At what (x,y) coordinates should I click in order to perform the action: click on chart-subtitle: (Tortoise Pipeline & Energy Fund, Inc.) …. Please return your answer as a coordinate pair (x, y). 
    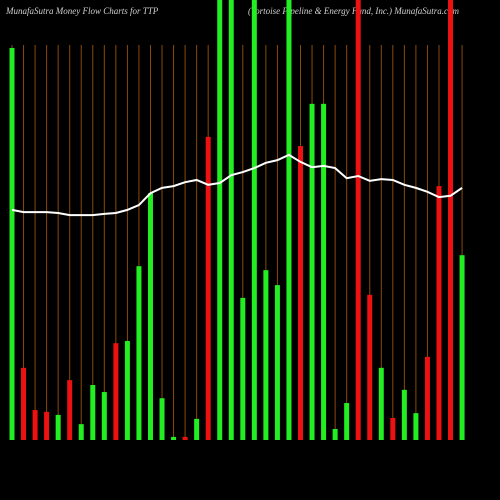
    Looking at the image, I should click on (354, 11).